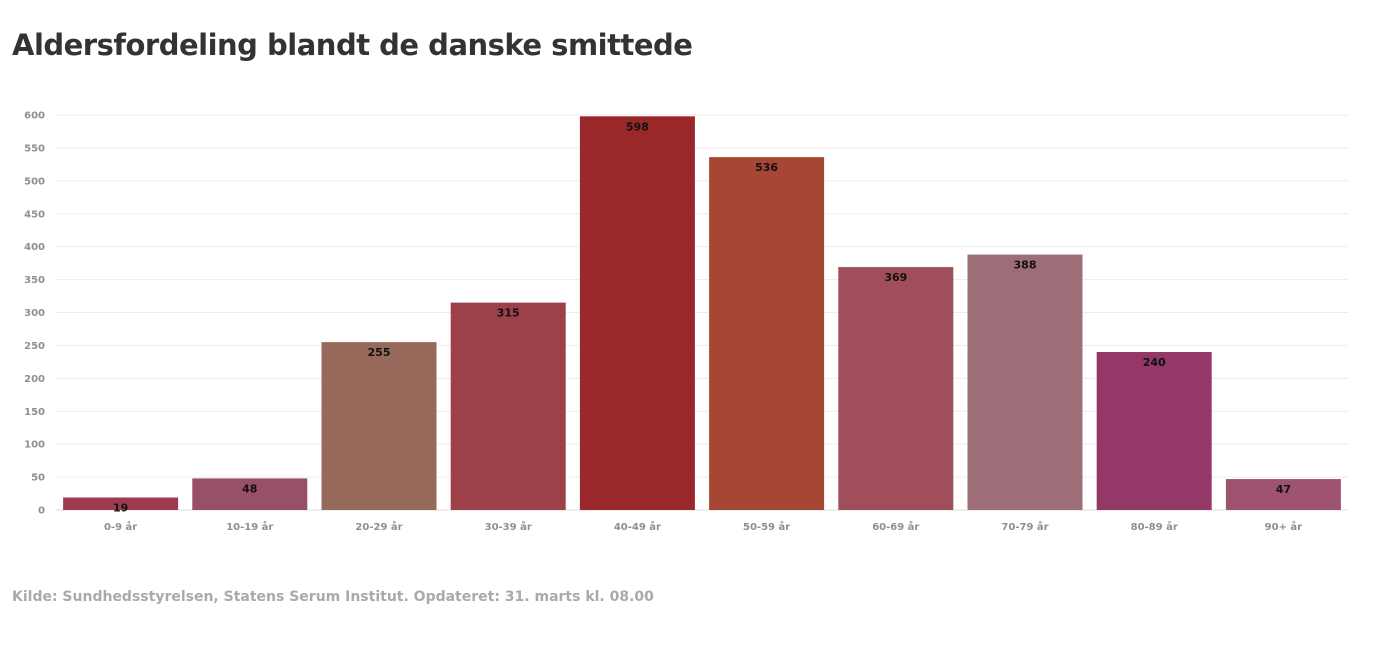 This screenshot has width=1396, height=650. Describe the element at coordinates (766, 526) in the screenshot. I see `x-tick-label: 50-59 år` at that location.